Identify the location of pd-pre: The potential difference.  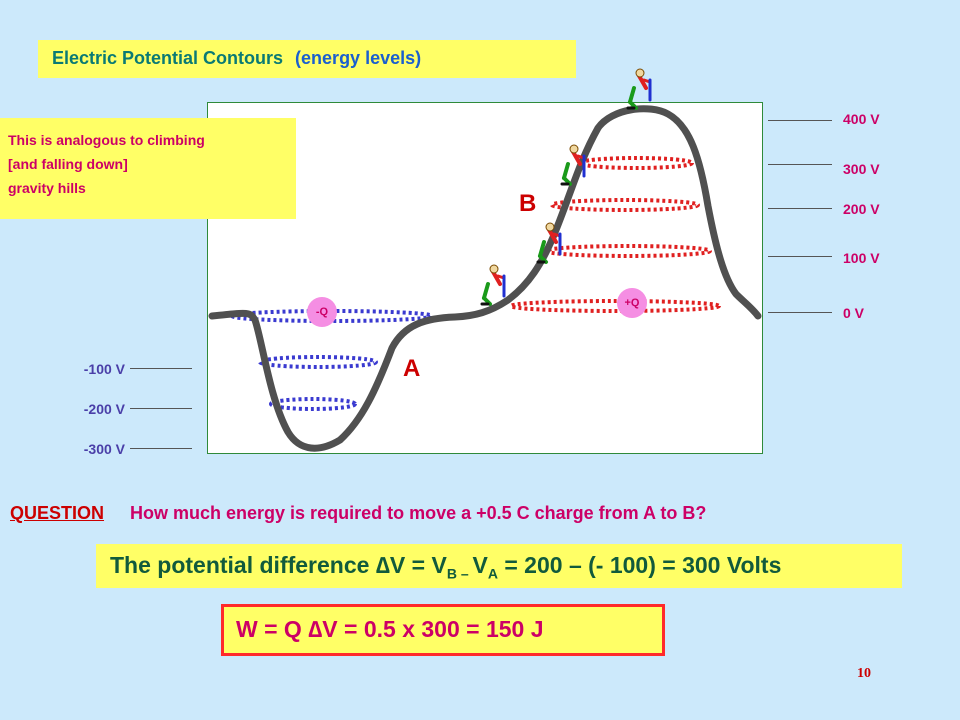
(243, 565).